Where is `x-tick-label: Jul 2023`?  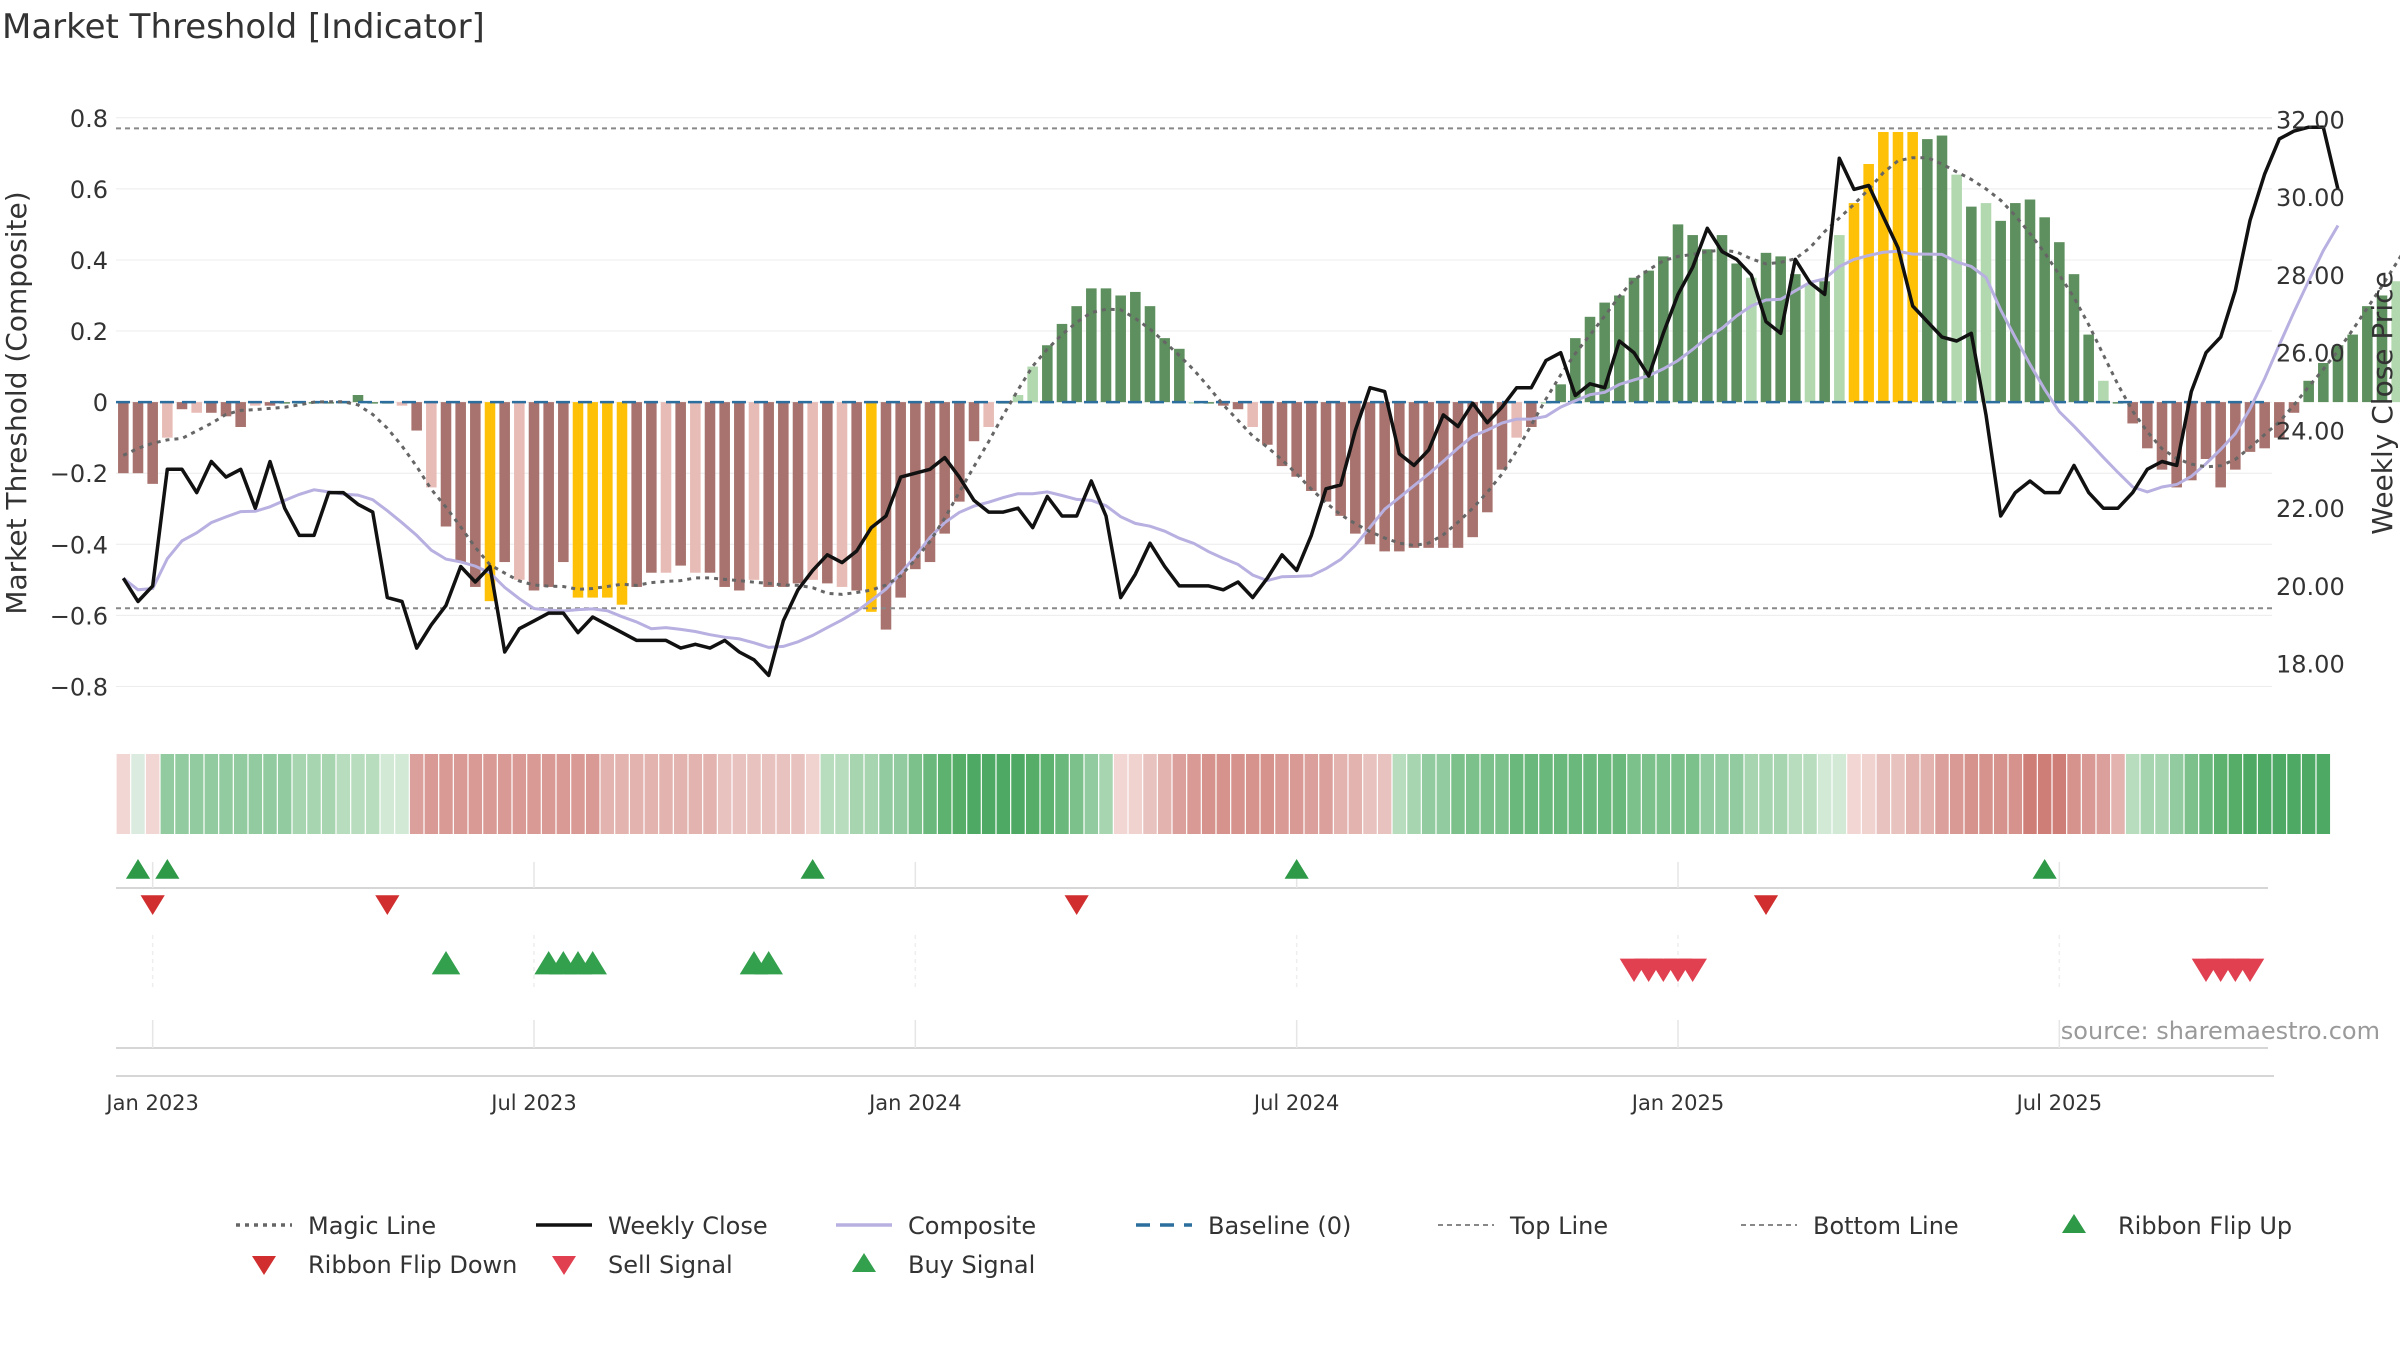 x-tick-label: Jul 2023 is located at coordinates (532, 1103).